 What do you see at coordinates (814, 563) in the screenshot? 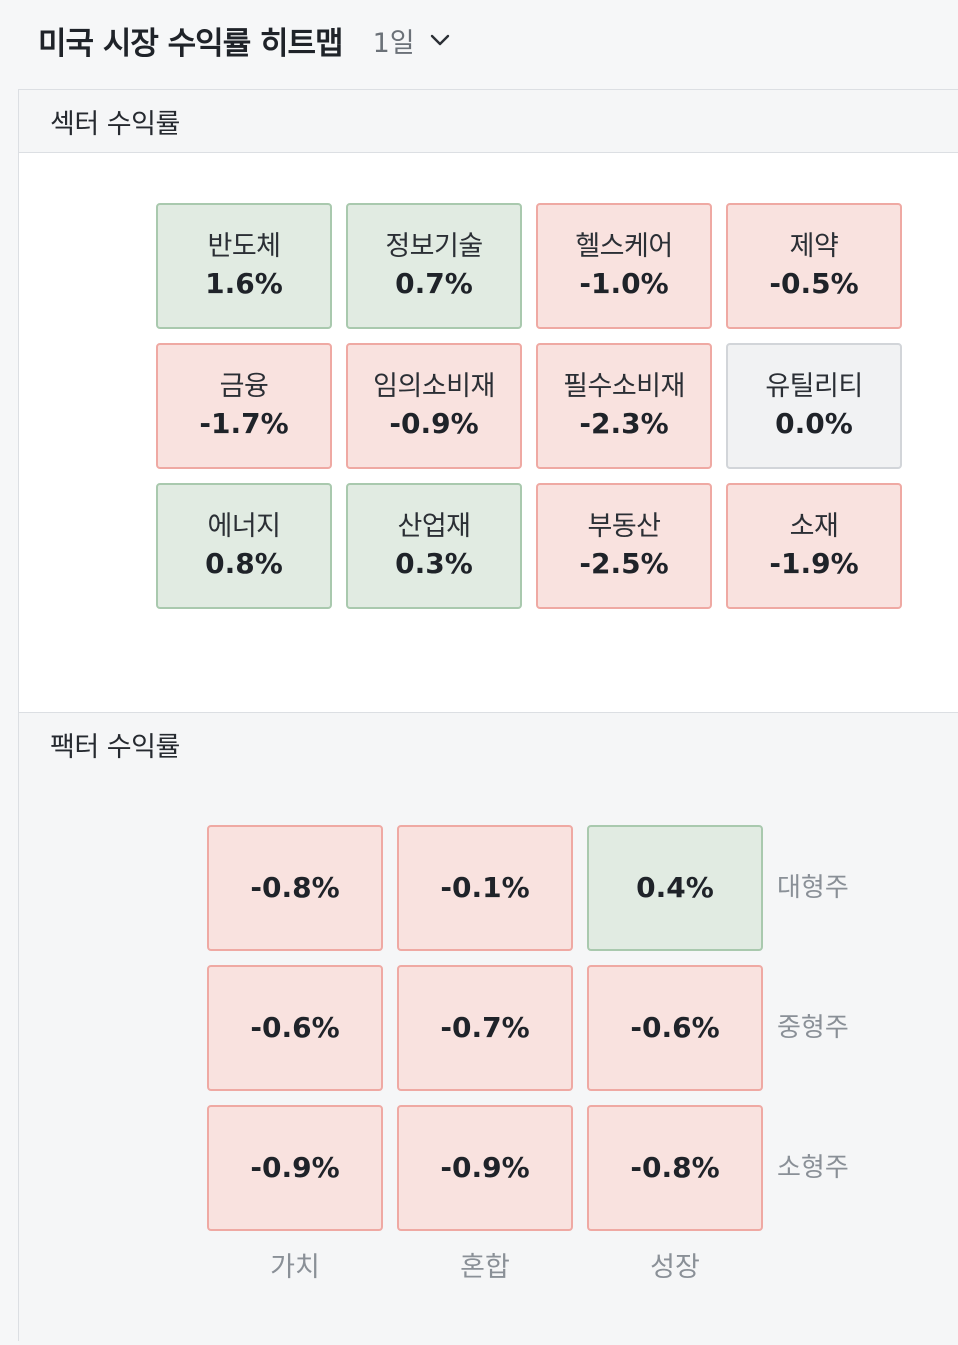
I see `sector-return: -1.9%` at bounding box center [814, 563].